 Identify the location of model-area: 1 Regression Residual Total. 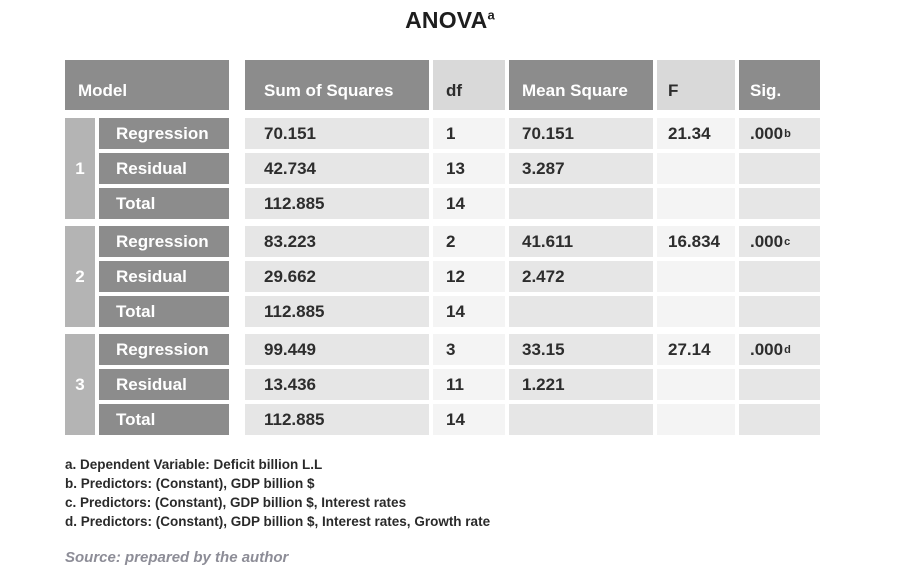
(147, 168).